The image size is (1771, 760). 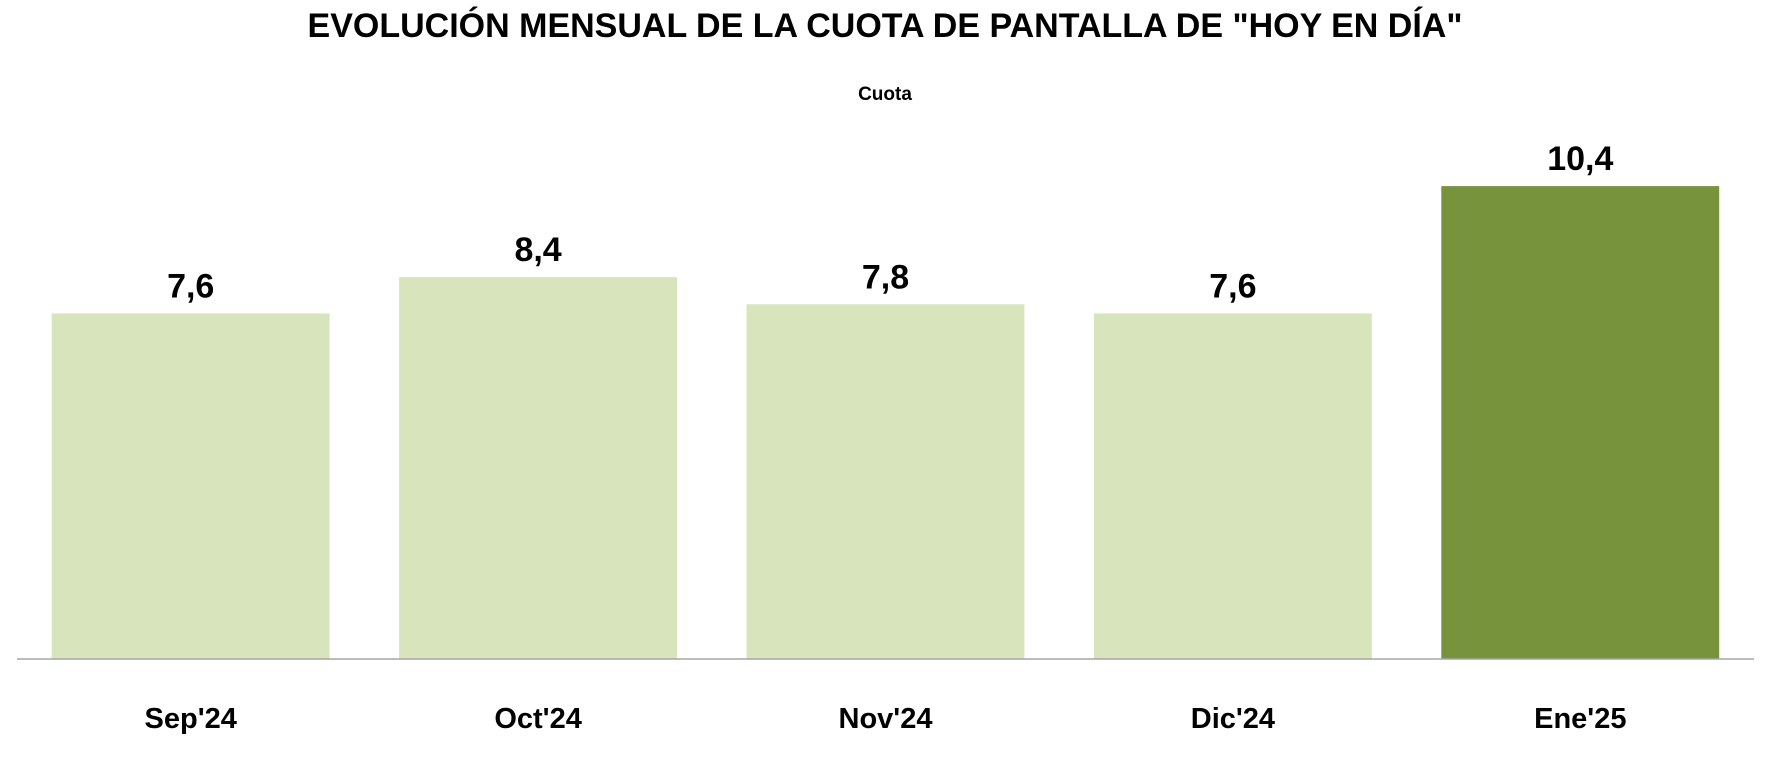 What do you see at coordinates (1233, 719) in the screenshot?
I see `x-tick-label-4: Dic'24` at bounding box center [1233, 719].